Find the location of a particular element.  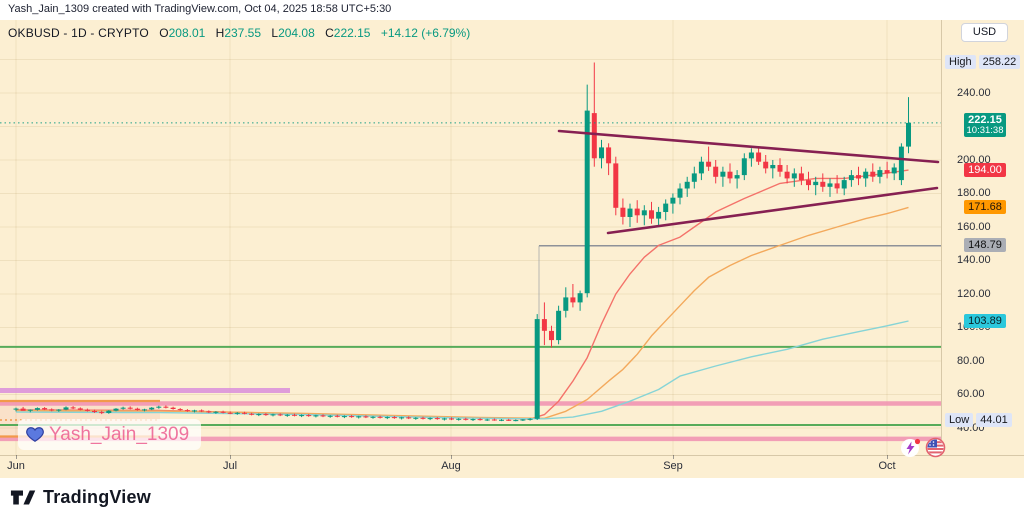

tradingview-logo-icon is located at coordinates (23, 497).